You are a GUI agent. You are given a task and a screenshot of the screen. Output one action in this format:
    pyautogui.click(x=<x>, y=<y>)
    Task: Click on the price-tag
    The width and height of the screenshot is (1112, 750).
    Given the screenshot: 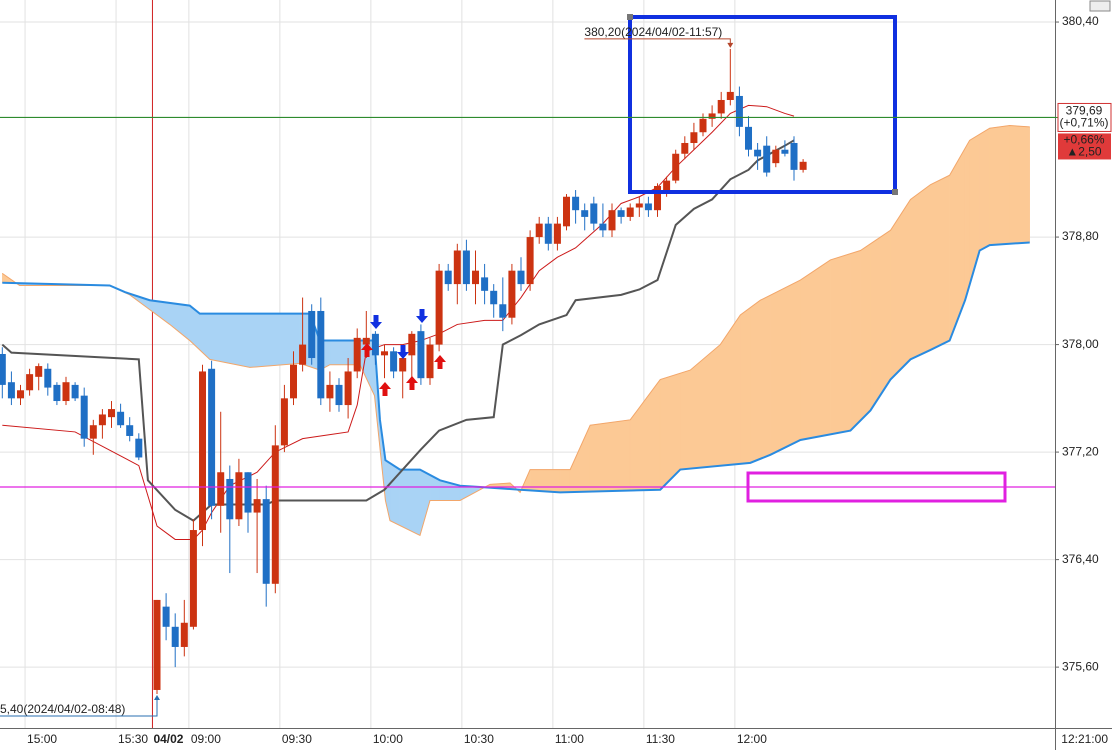 What is the action you would take?
    pyautogui.click(x=1084, y=117)
    